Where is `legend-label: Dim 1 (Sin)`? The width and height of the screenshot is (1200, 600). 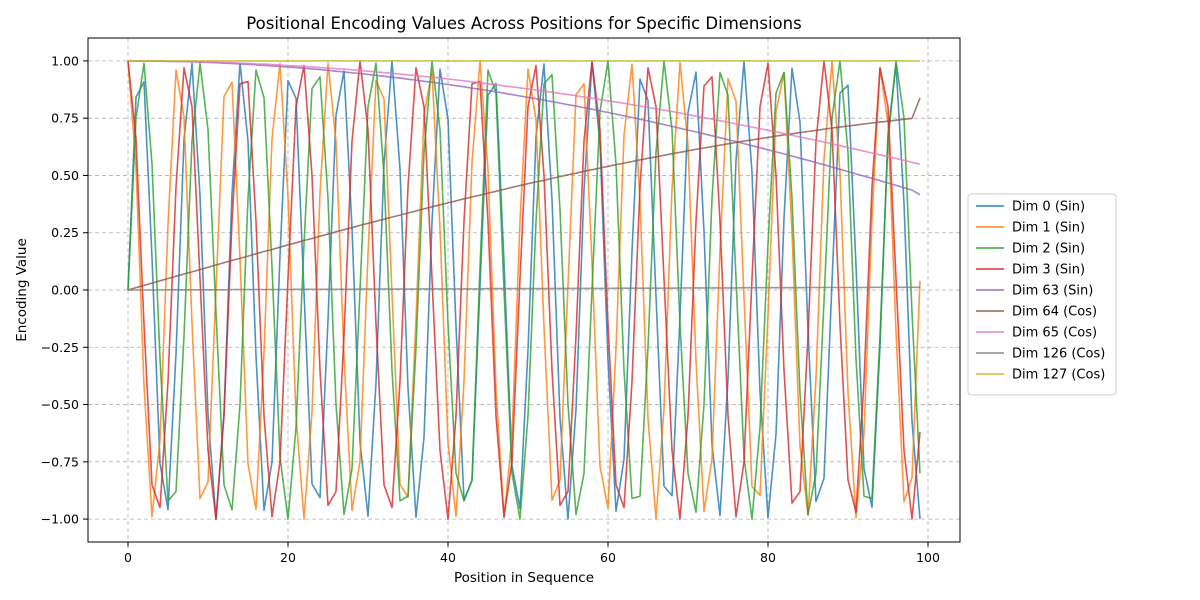
legend-label: Dim 1 (Sin) is located at coordinates (1048, 228).